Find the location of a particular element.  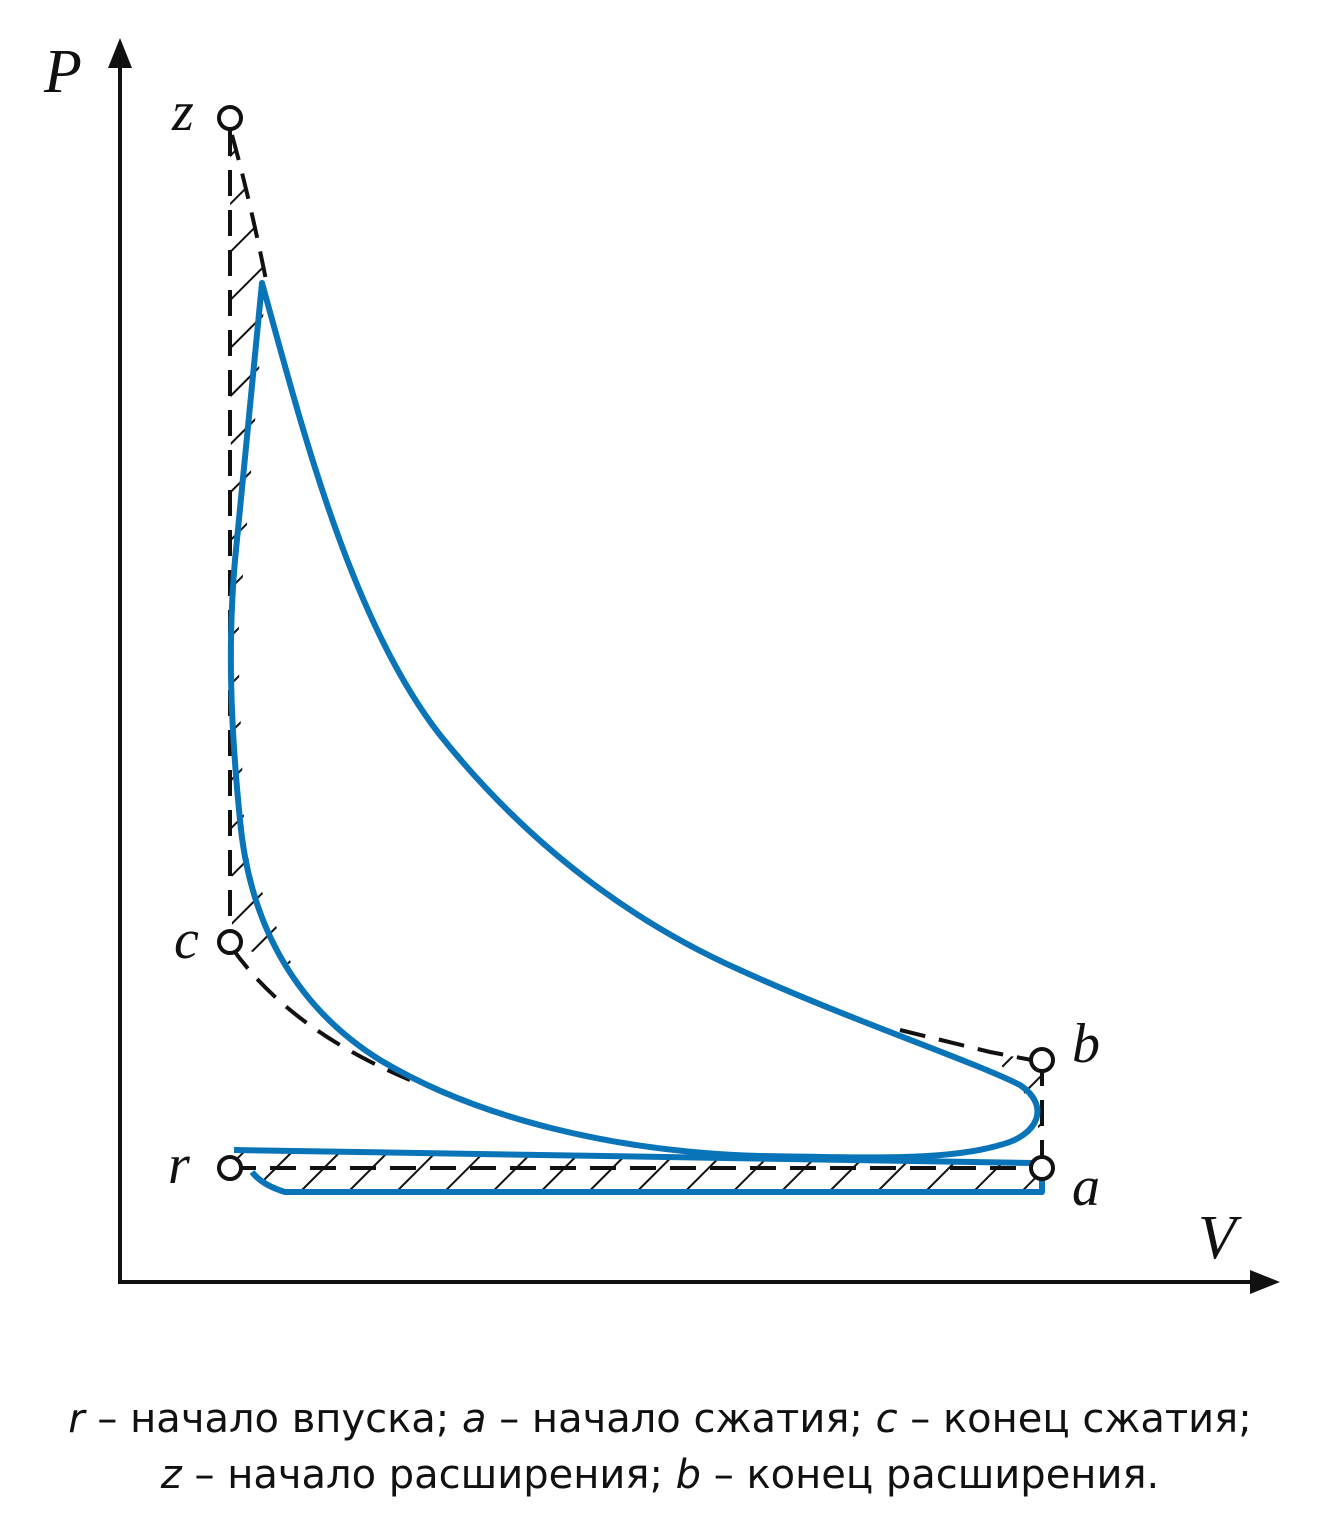

caption-symbol: z is located at coordinates (171, 1475).